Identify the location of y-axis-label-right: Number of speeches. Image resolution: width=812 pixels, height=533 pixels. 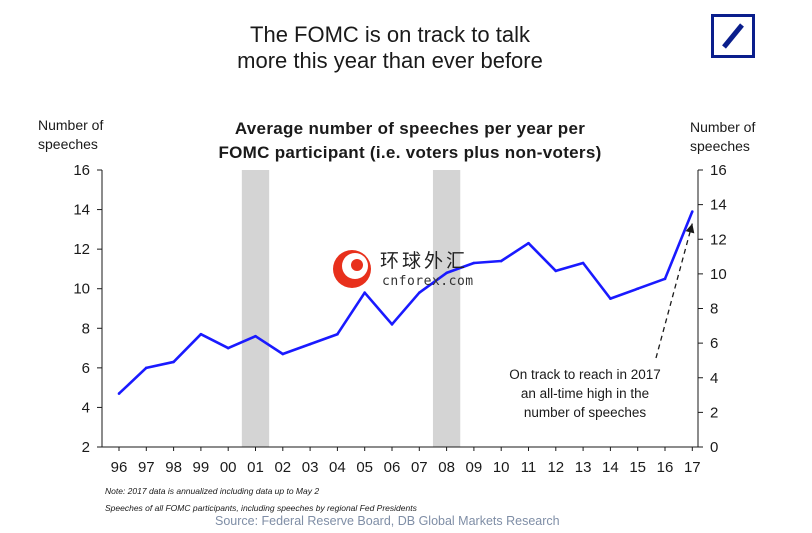
(740, 137).